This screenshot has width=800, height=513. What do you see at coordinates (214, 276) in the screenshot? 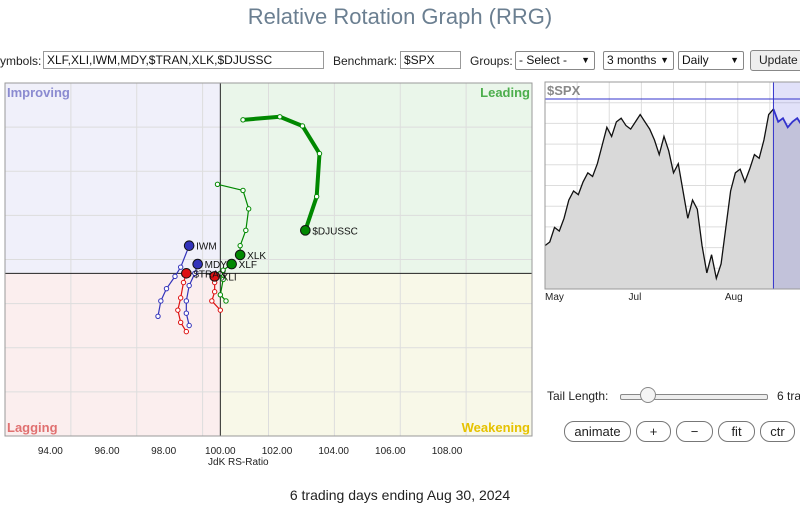
I see `head-point-xli` at bounding box center [214, 276].